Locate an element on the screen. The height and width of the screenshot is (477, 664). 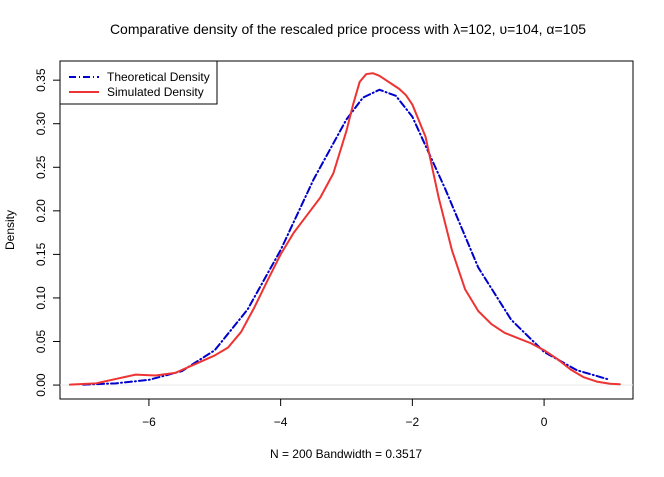
x-axis: −6 −4 −2 0 is located at coordinates (345, 414).